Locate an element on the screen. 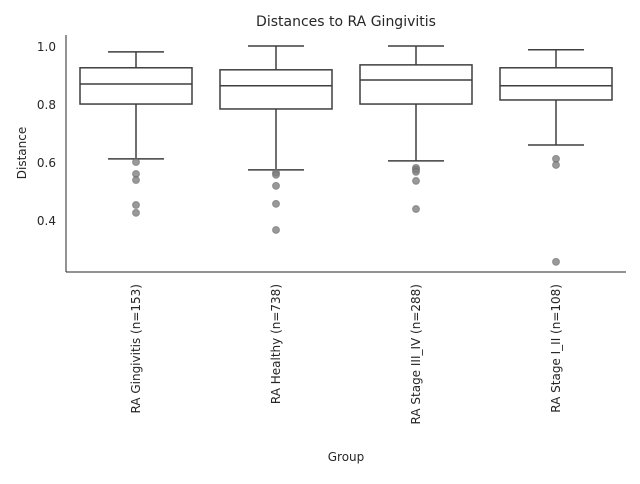 This screenshot has width=640, height=484. x-tick-label: RA Gingivitis (n=153) is located at coordinates (136, 349).